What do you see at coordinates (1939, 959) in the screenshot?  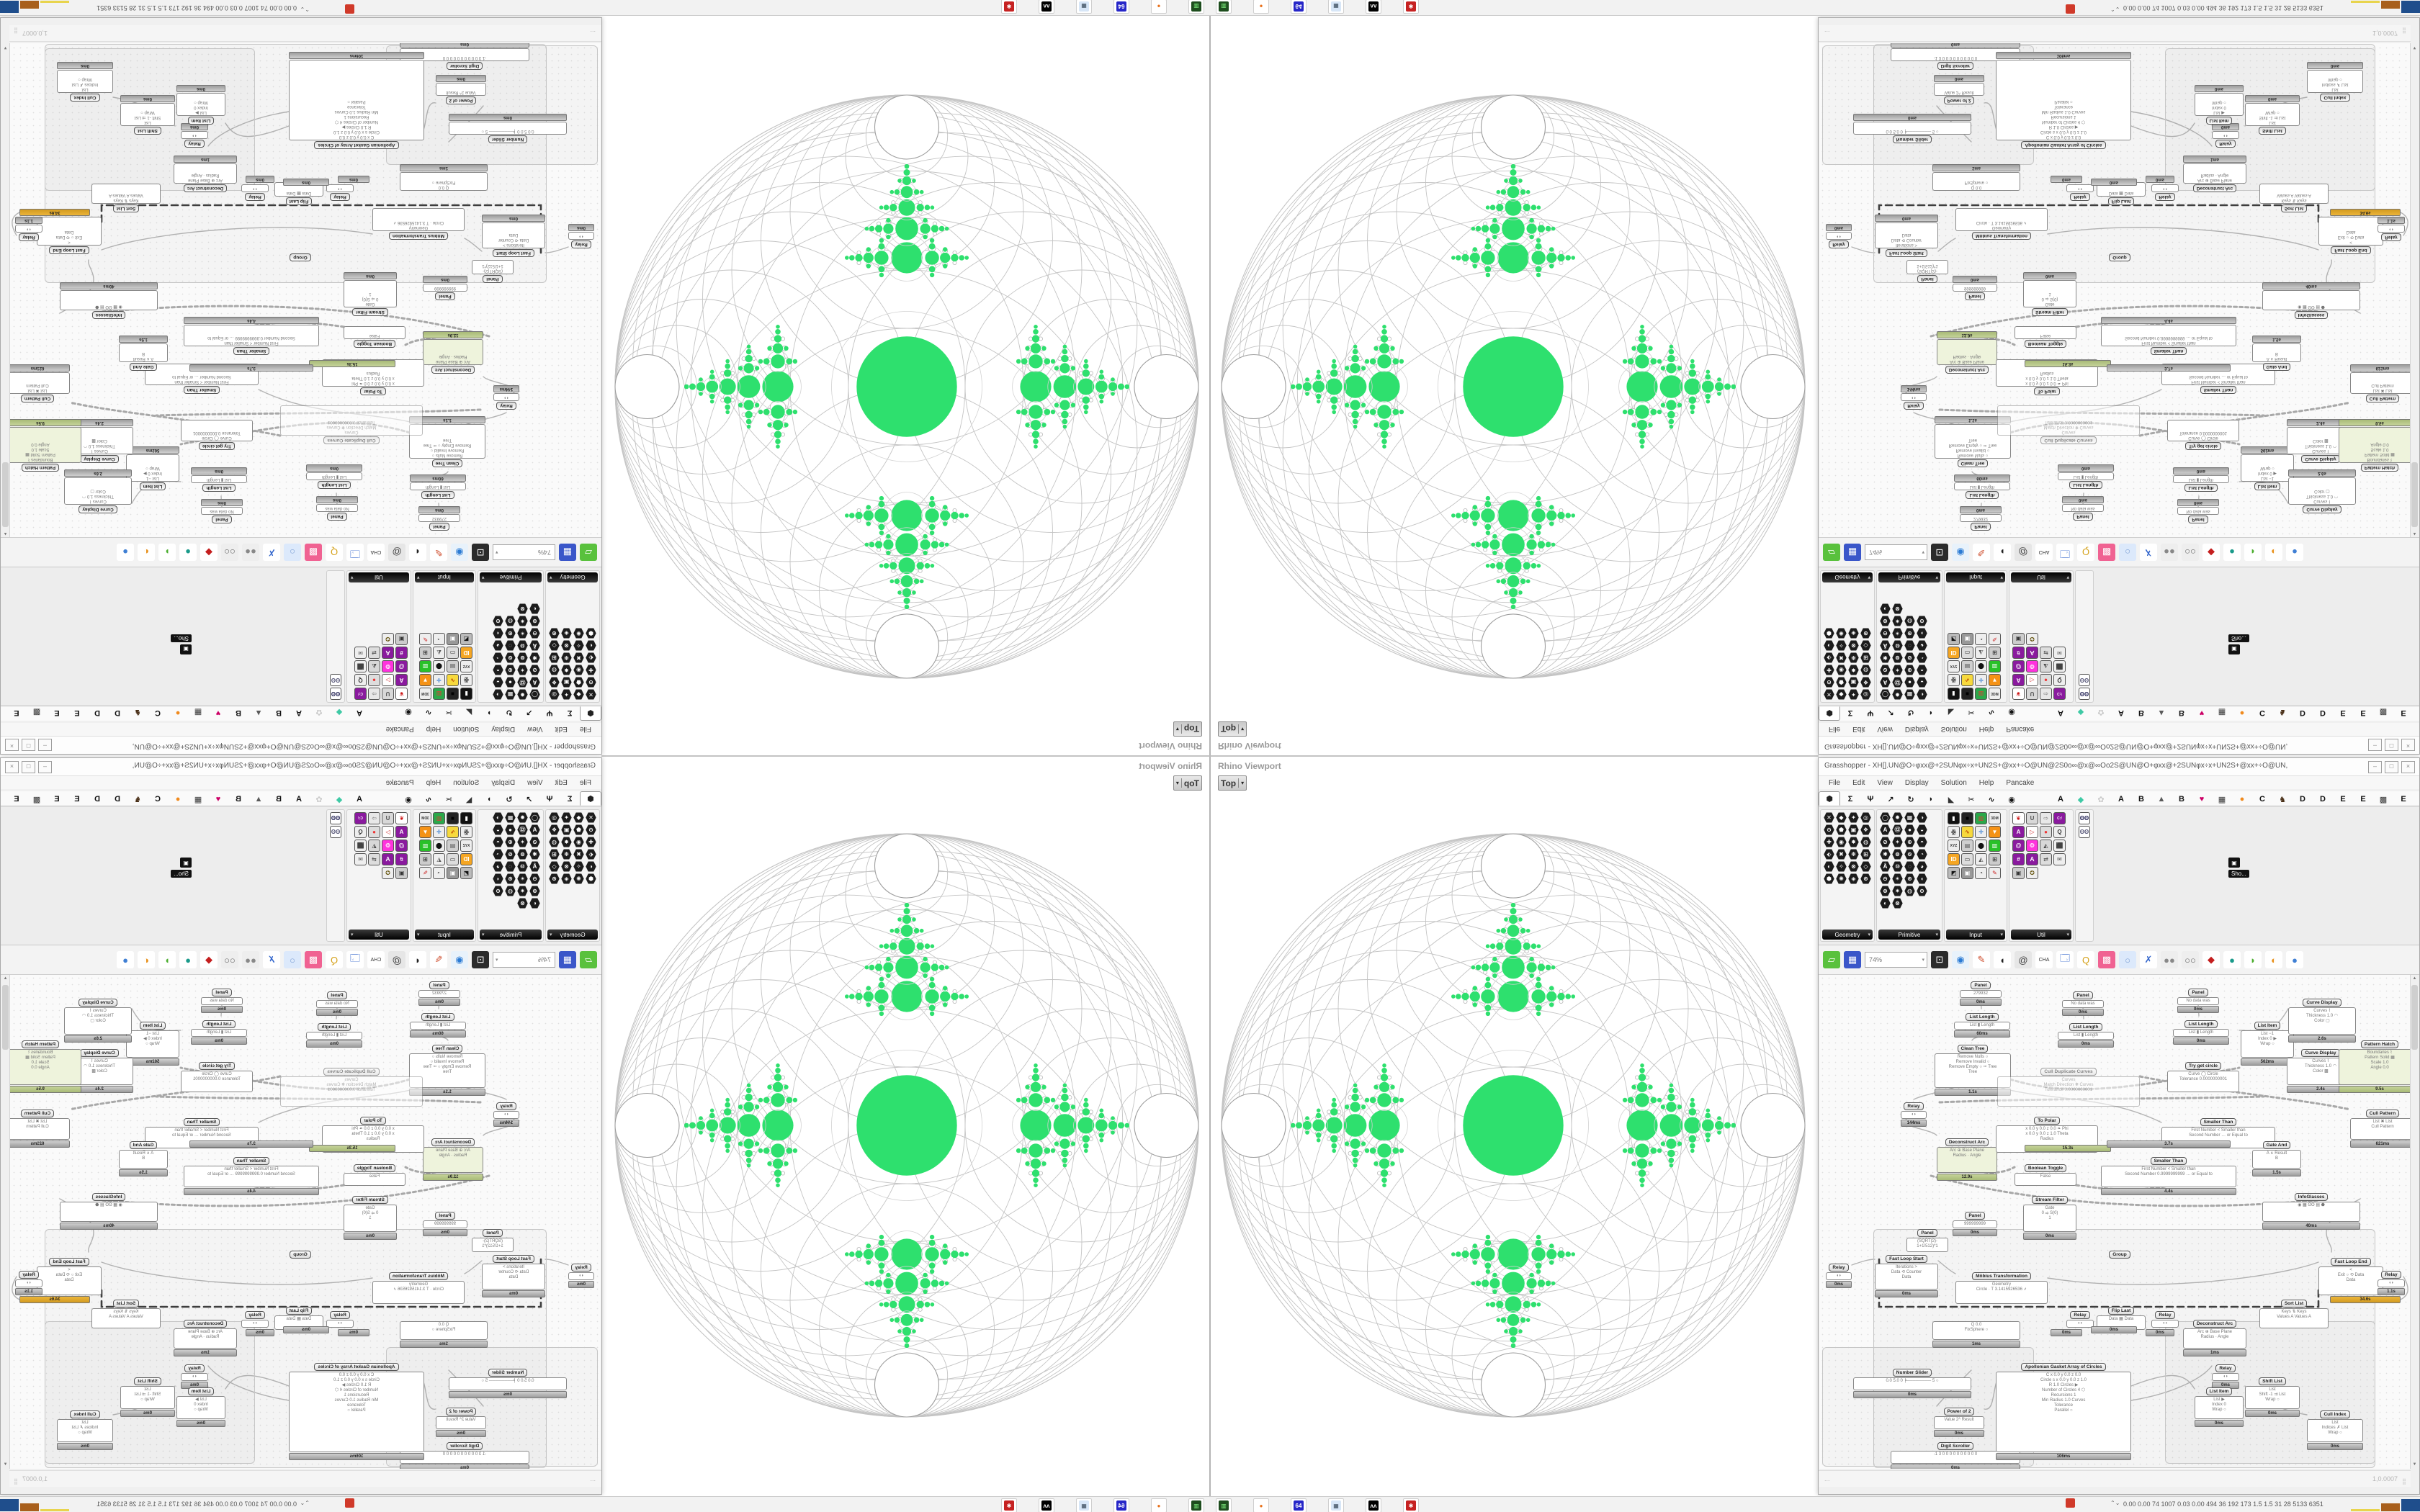 I see `zoom-extents-icon: ⊡` at bounding box center [1939, 959].